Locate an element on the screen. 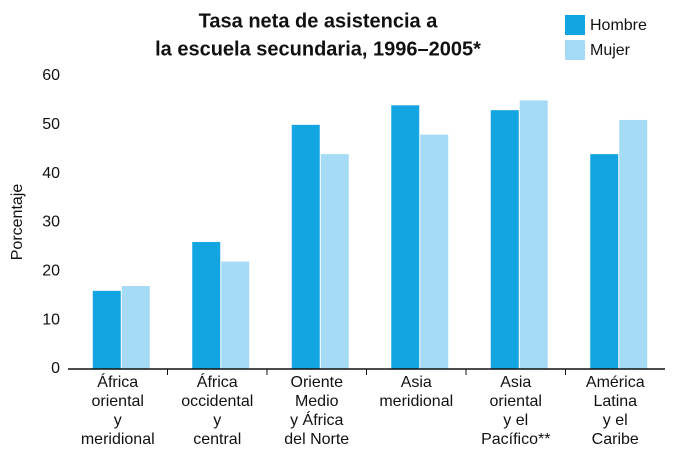  y-tick-label: 20 is located at coordinates (51, 271).